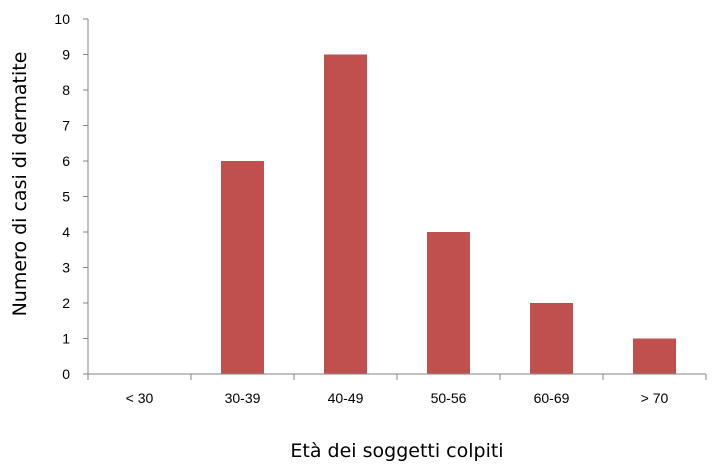 This screenshot has height=467, width=716. I want to click on x-axis-tick-labels: < 30 30-39 40-49 50-56 60-69 > 70, so click(397, 398).